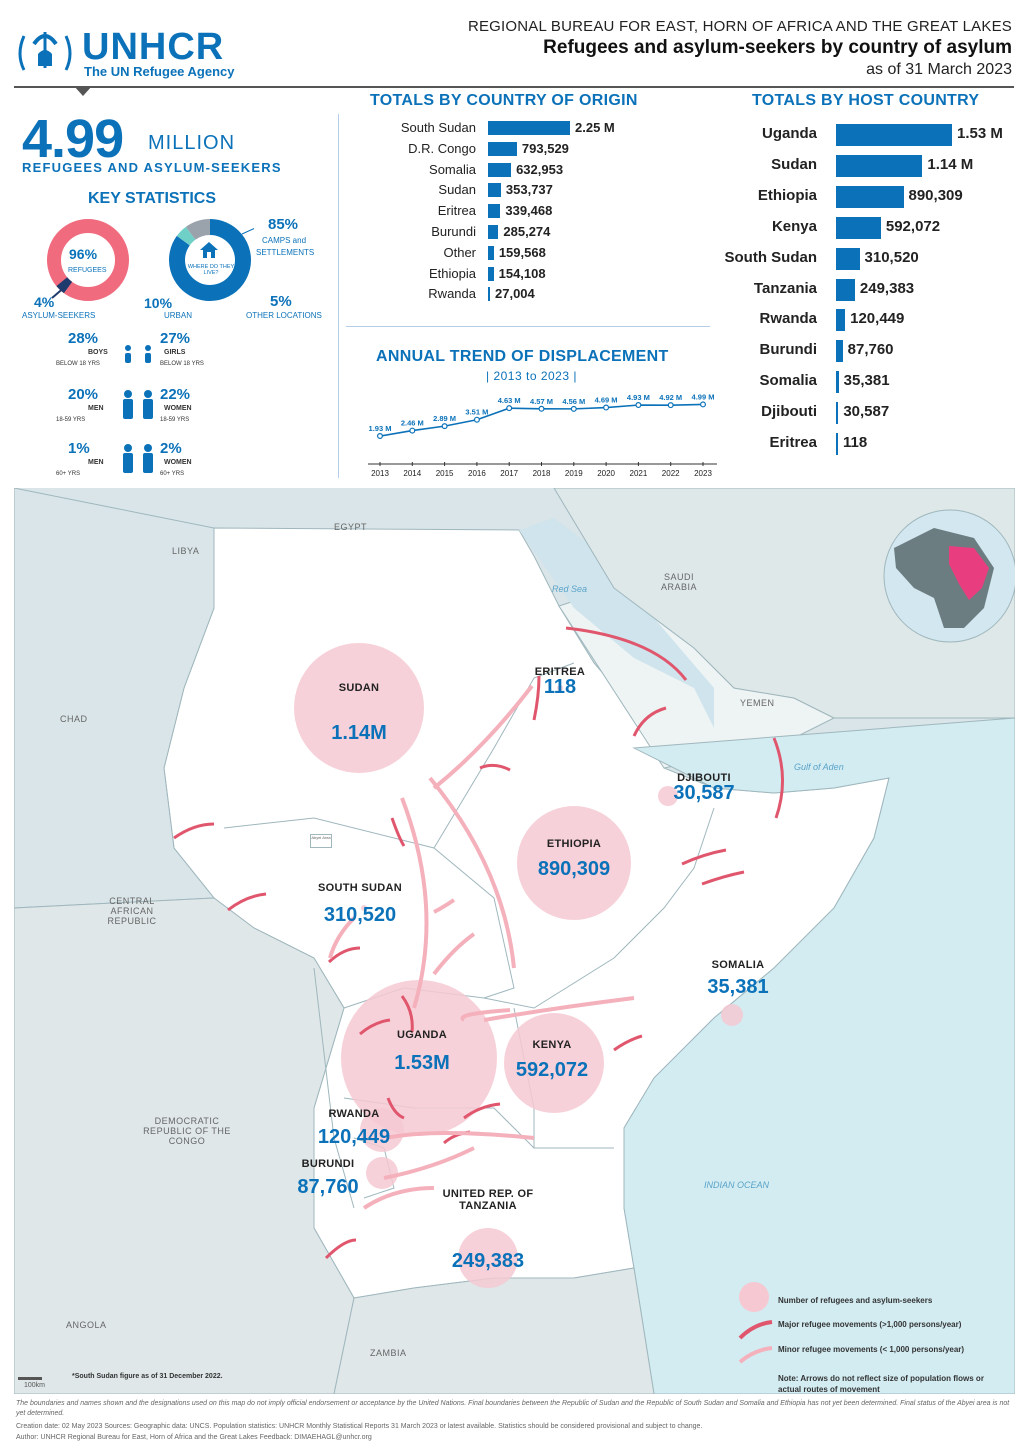 The width and height of the screenshot is (1024, 1448). Describe the element at coordinates (529, 211) in the screenshot. I see `origin-value: 339,468` at that location.